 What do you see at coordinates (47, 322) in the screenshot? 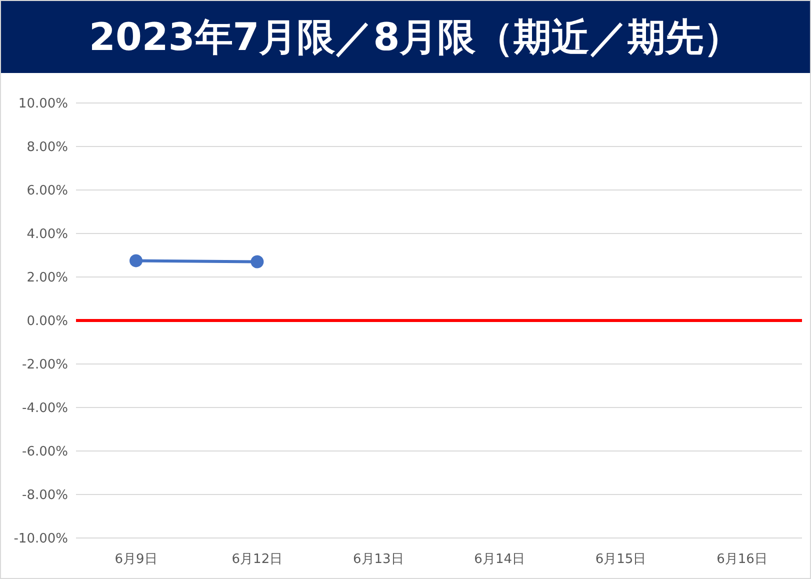
I see `y-tick-label: 0.00%` at bounding box center [47, 322].